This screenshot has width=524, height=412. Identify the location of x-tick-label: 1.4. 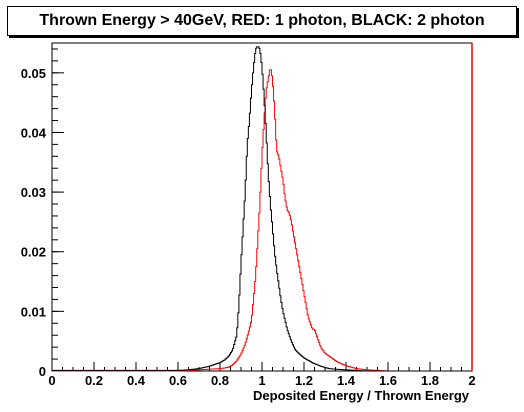
(346, 380).